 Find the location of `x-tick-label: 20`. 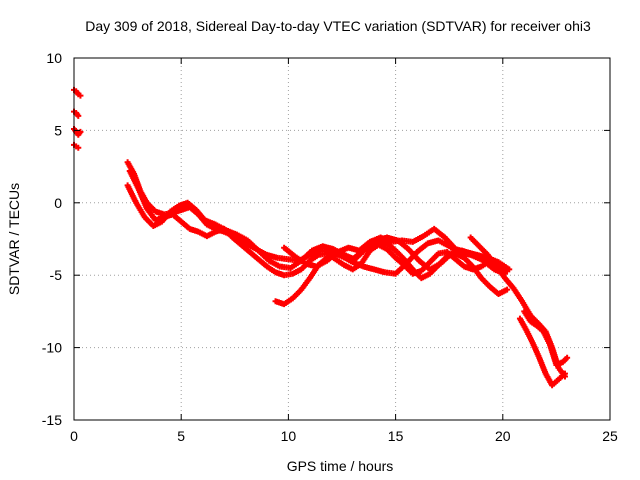

x-tick-label: 20 is located at coordinates (503, 436).